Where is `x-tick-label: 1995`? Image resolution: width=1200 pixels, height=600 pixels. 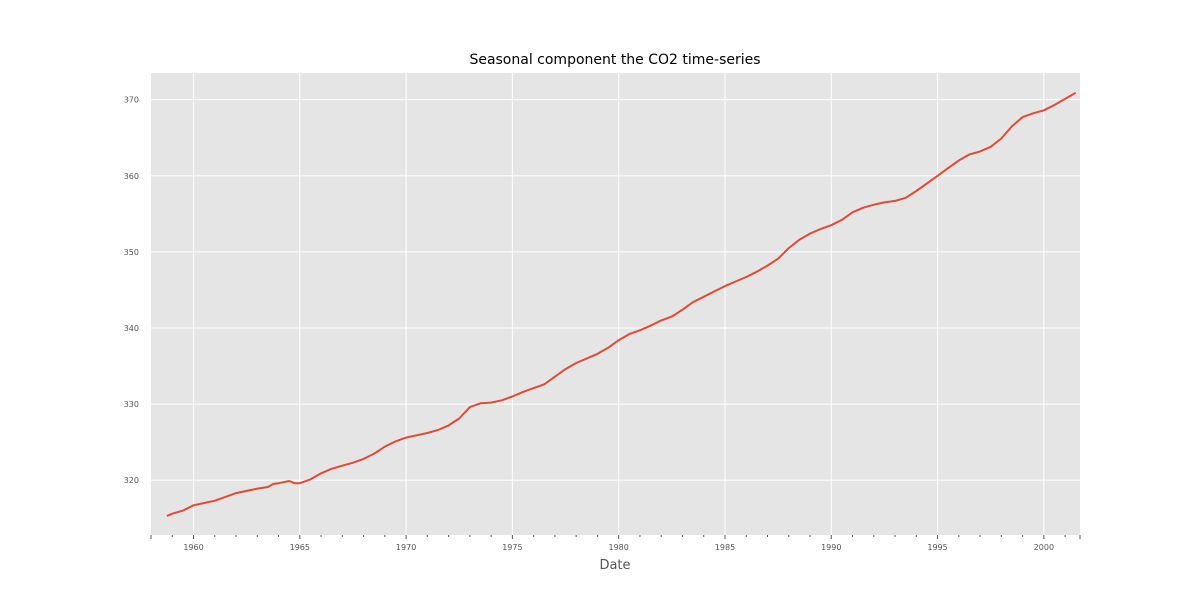
x-tick-label: 1995 is located at coordinates (937, 547).